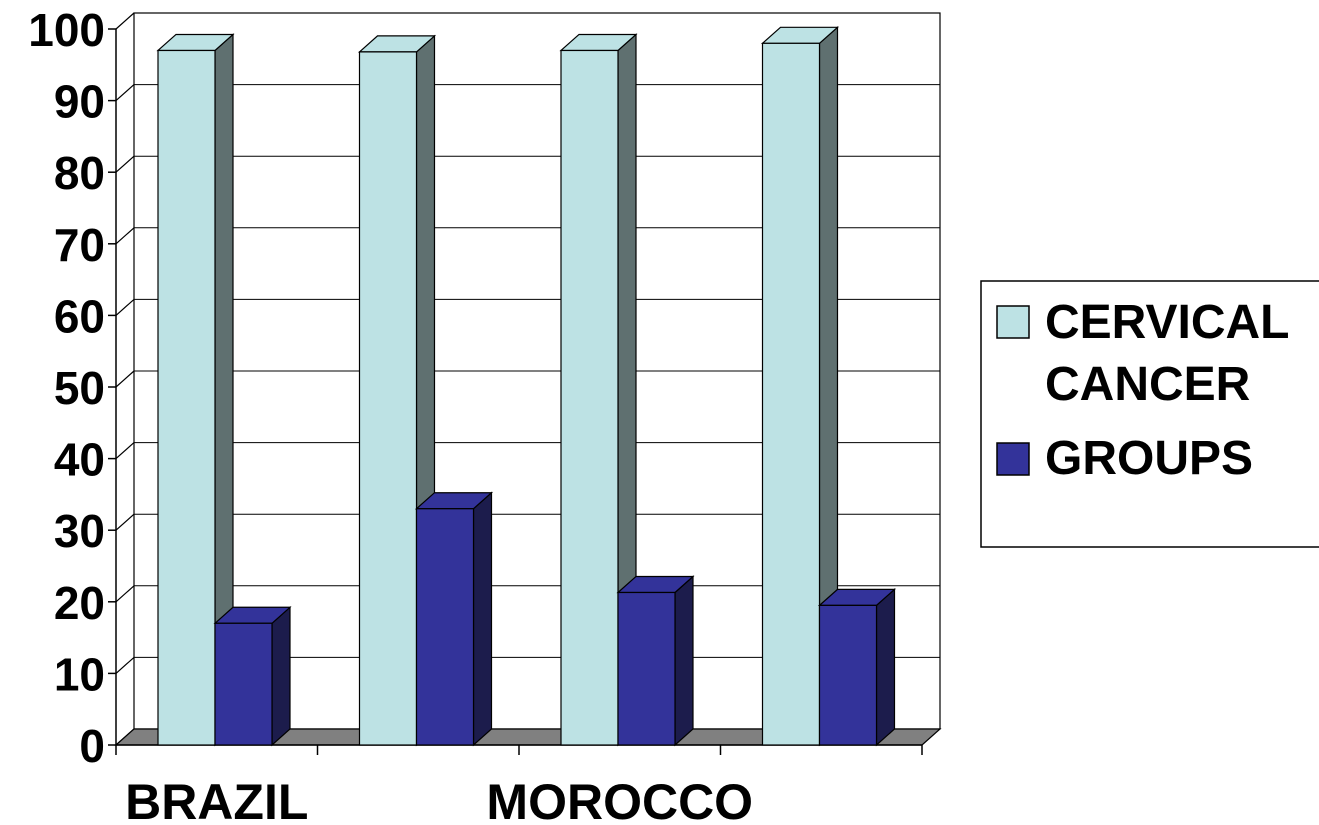 The width and height of the screenshot is (1319, 825). What do you see at coordinates (1167, 353) in the screenshot?
I see `legend-label: CERVICAL CANCER` at bounding box center [1167, 353].